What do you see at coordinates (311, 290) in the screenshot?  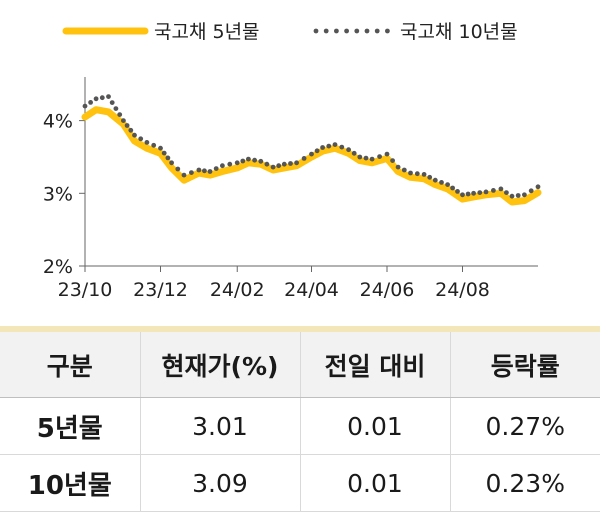 I see `x-tick-label: 24/04` at bounding box center [311, 290].